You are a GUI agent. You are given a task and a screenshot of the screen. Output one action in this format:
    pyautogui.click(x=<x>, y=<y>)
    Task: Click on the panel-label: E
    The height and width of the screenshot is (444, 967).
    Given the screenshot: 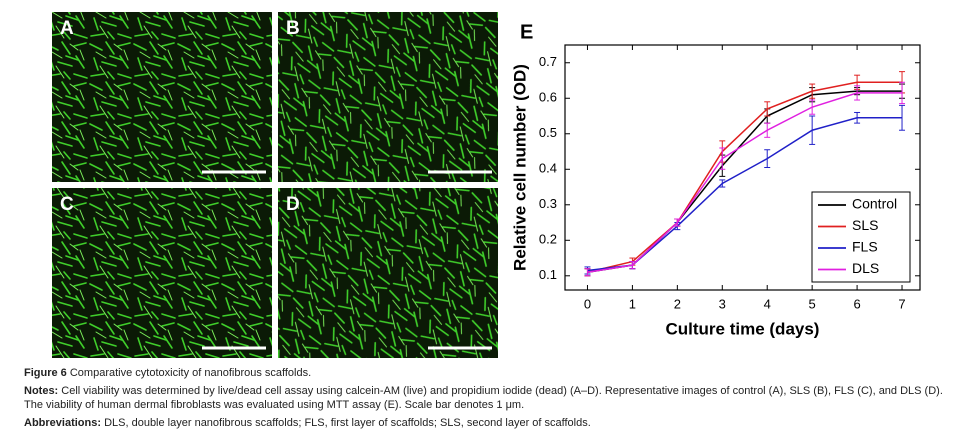 What is the action you would take?
    pyautogui.click(x=526, y=32)
    